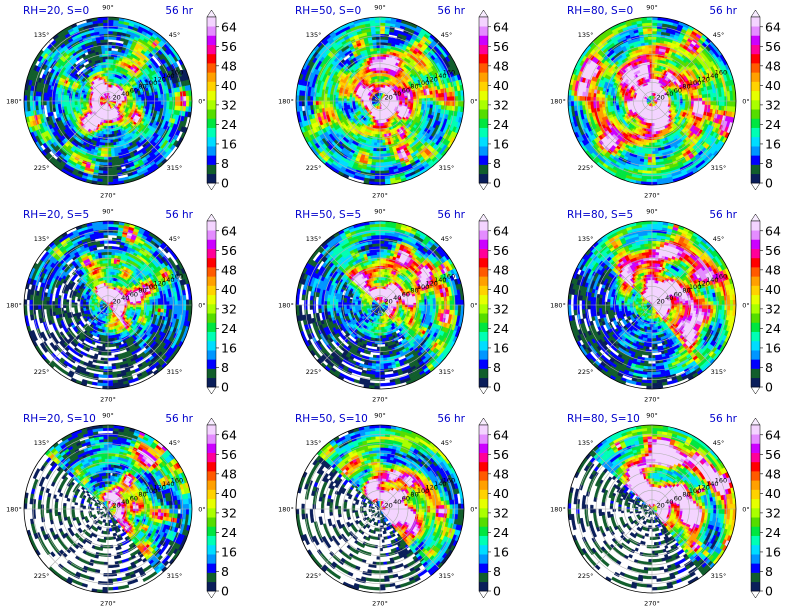 This screenshot has height=612, width=785. Describe the element at coordinates (42, 35) in the screenshot. I see `angle-tick-label: 135°` at that location.